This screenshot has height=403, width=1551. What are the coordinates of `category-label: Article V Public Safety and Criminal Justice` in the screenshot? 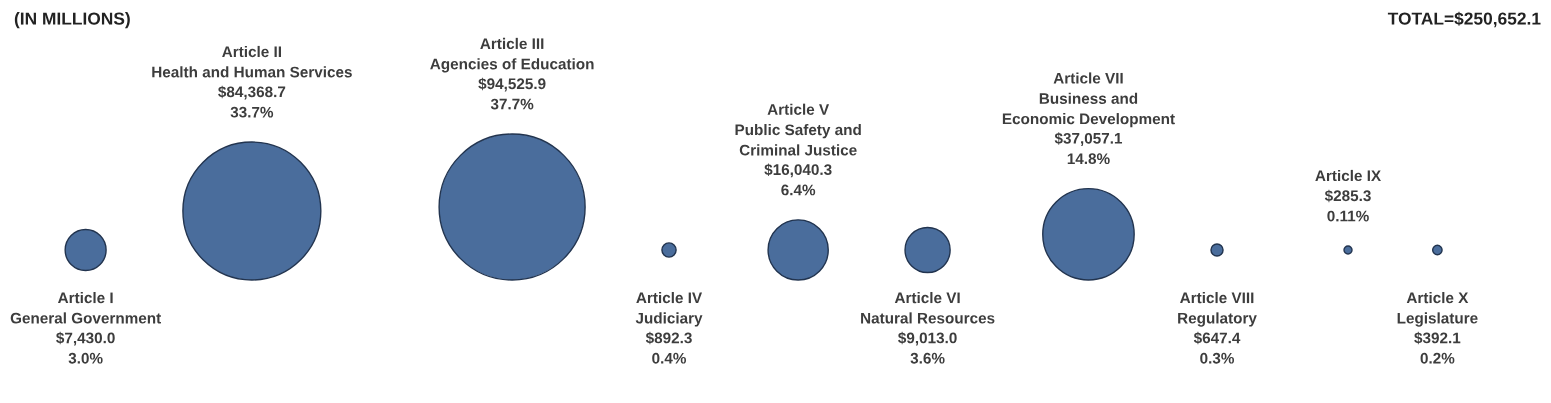 It's located at (798, 129).